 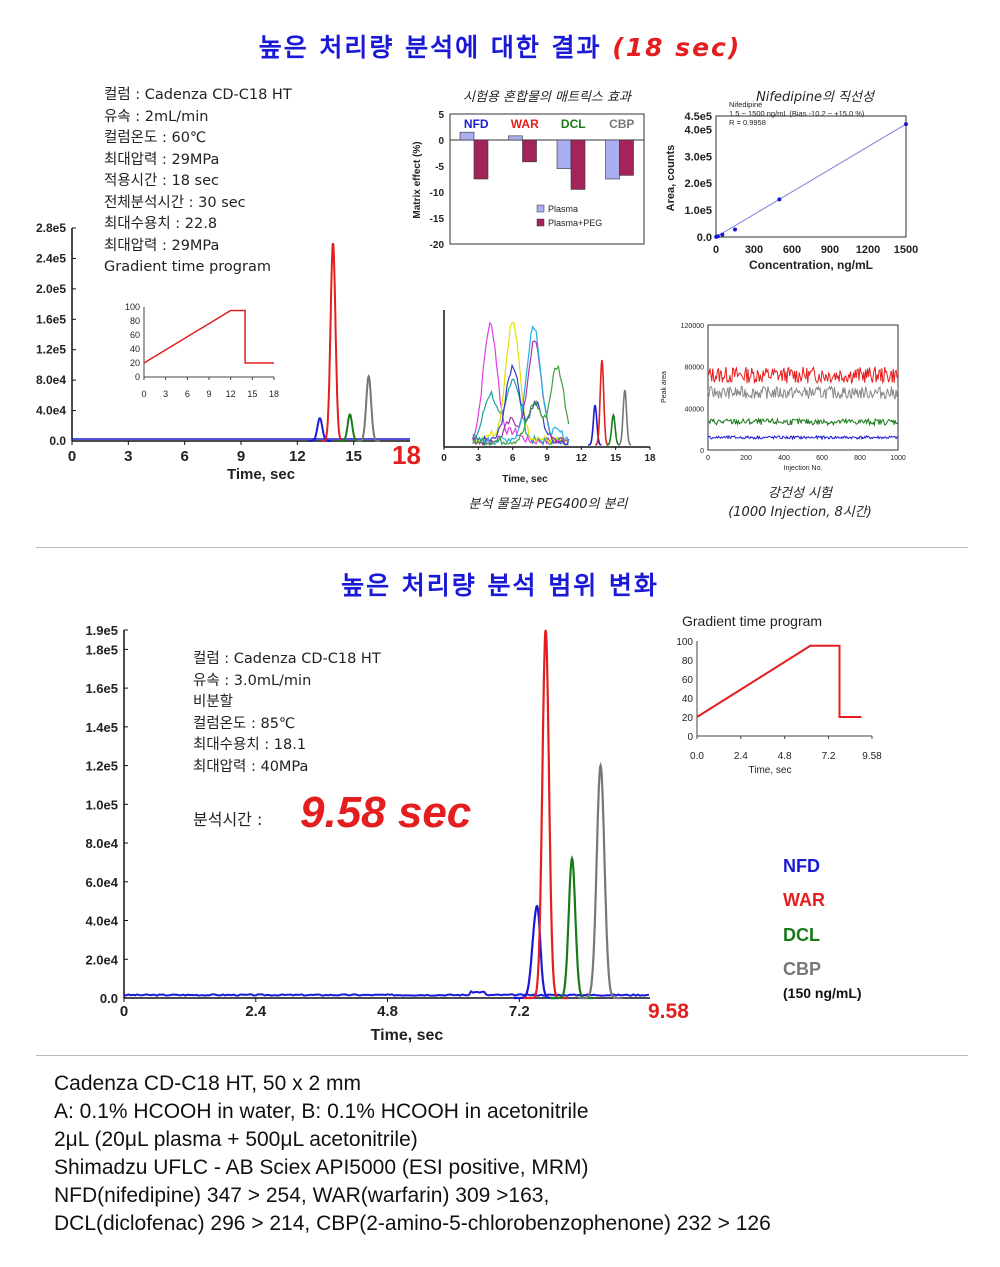 What do you see at coordinates (101, 727) in the screenshot?
I see `y-tick-label: 1.4e5` at bounding box center [101, 727].